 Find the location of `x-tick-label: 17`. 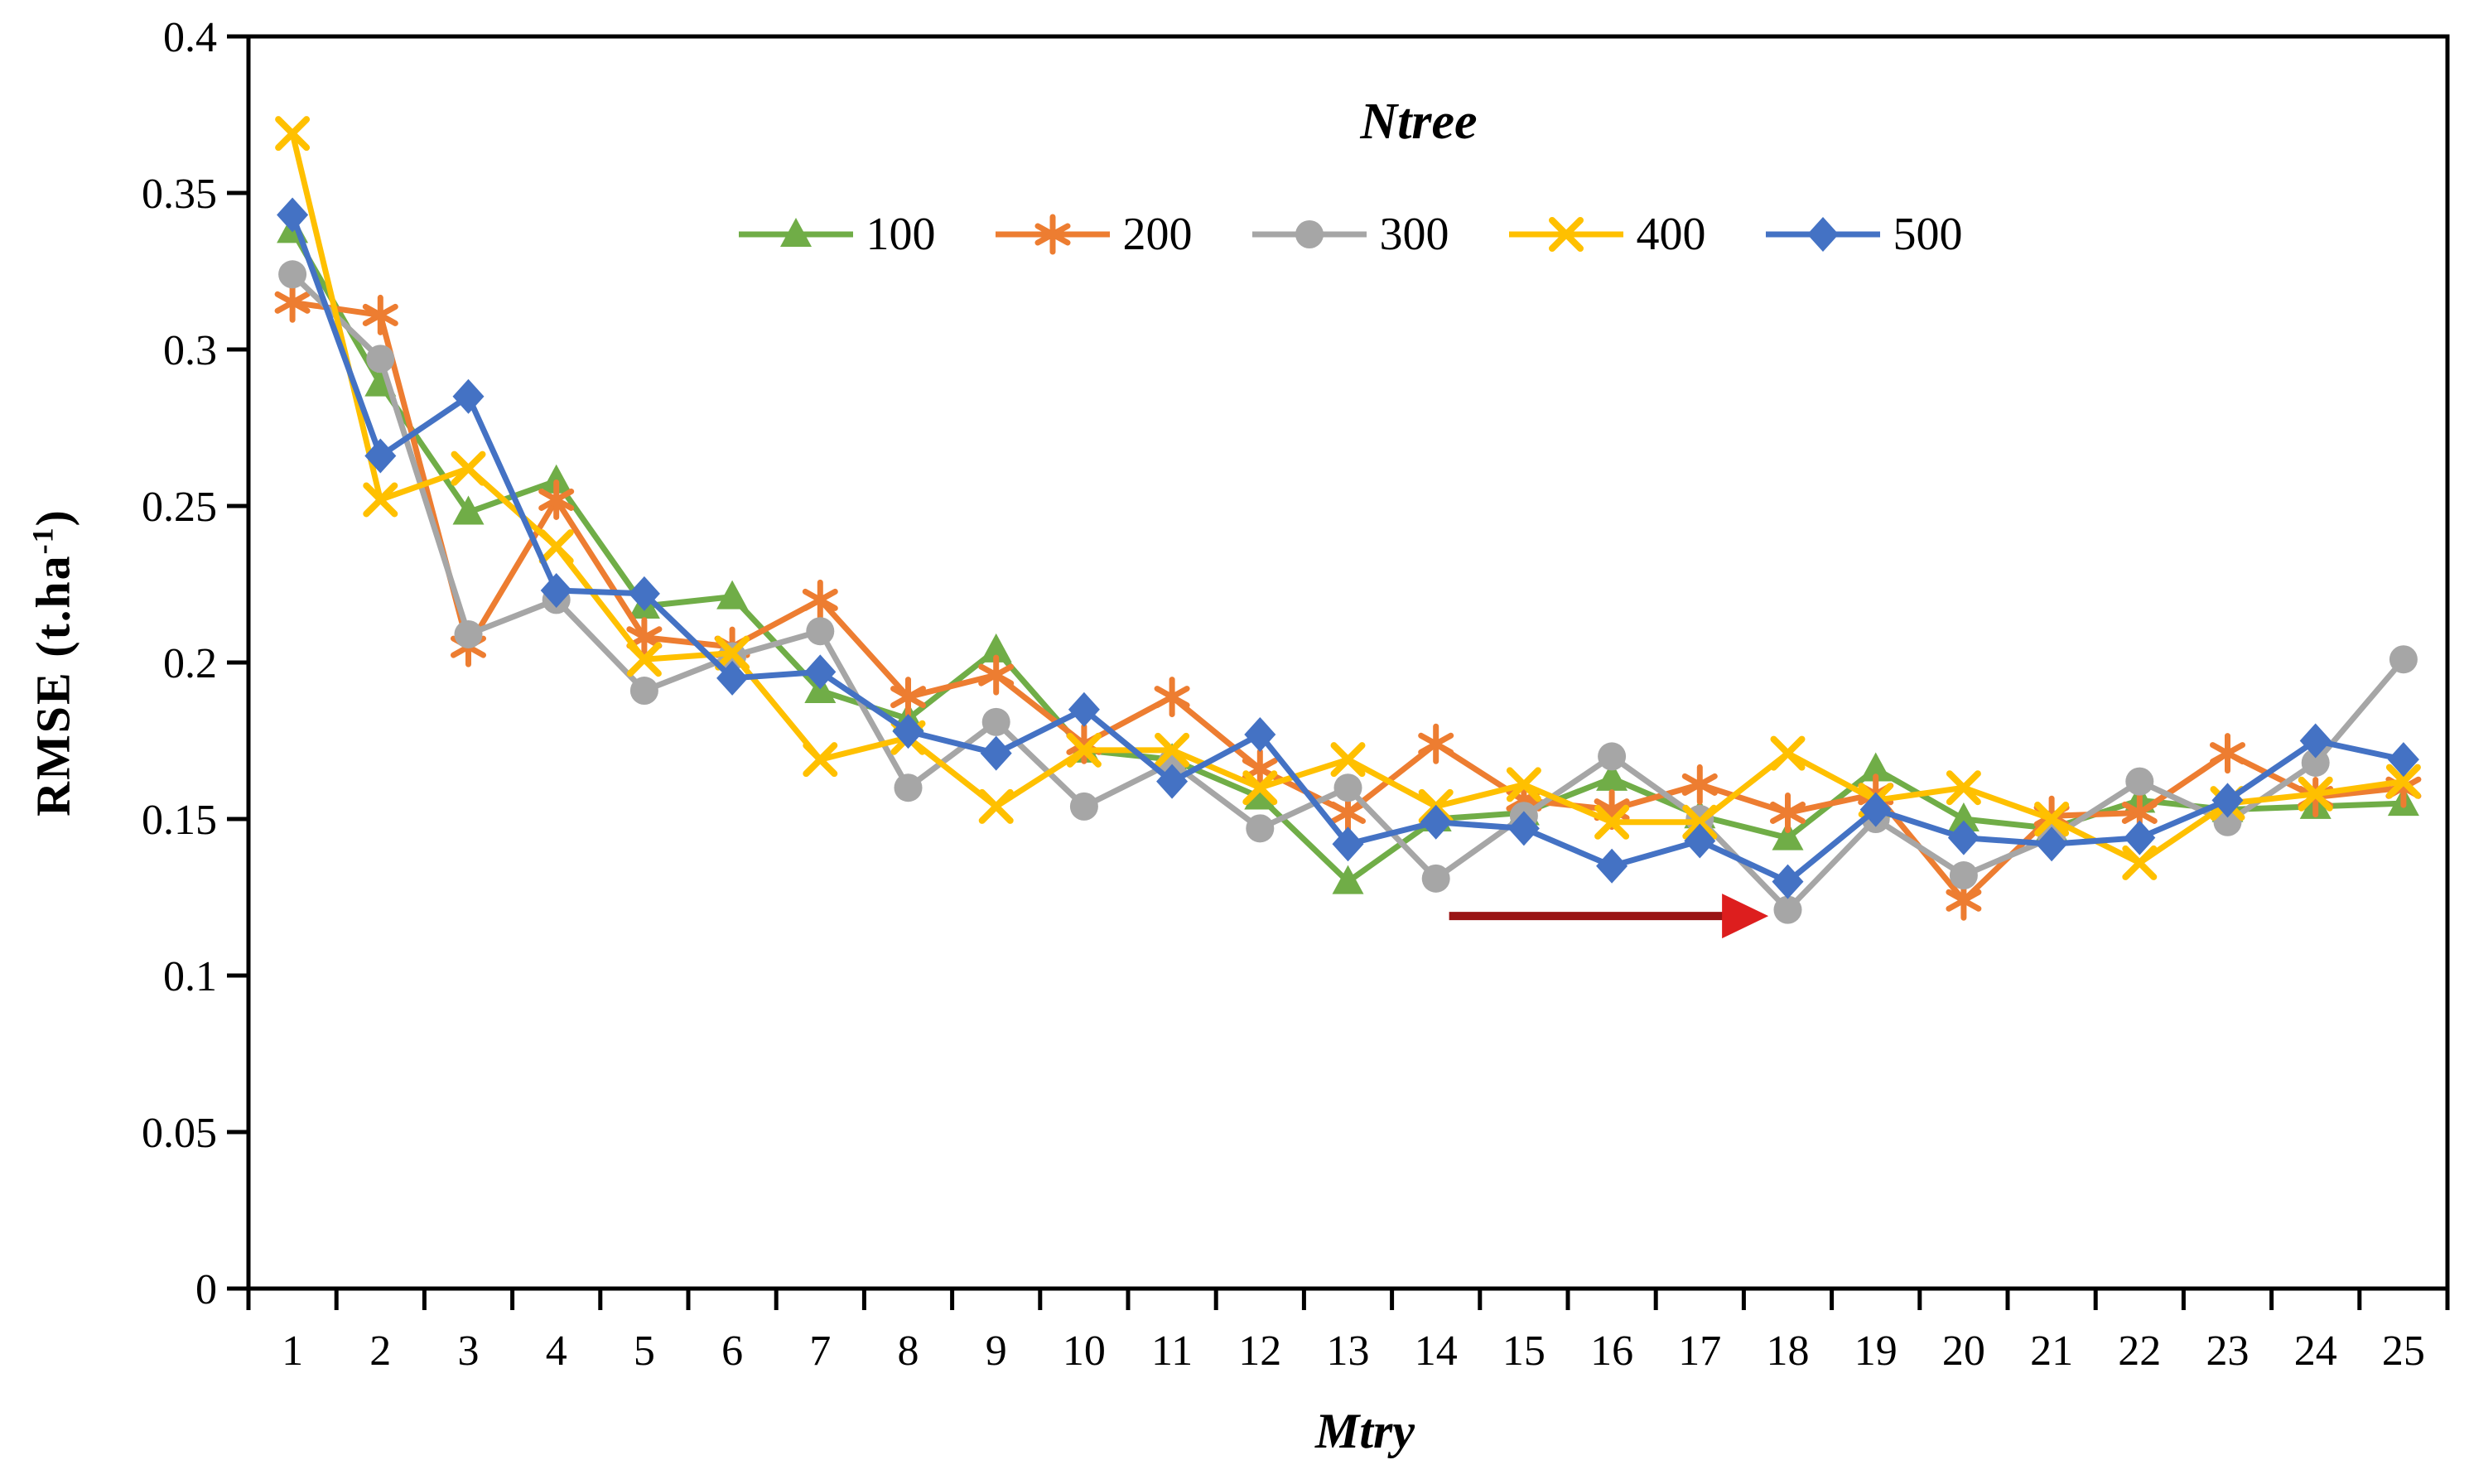

x-tick-label: 17 is located at coordinates (1700, 1351).